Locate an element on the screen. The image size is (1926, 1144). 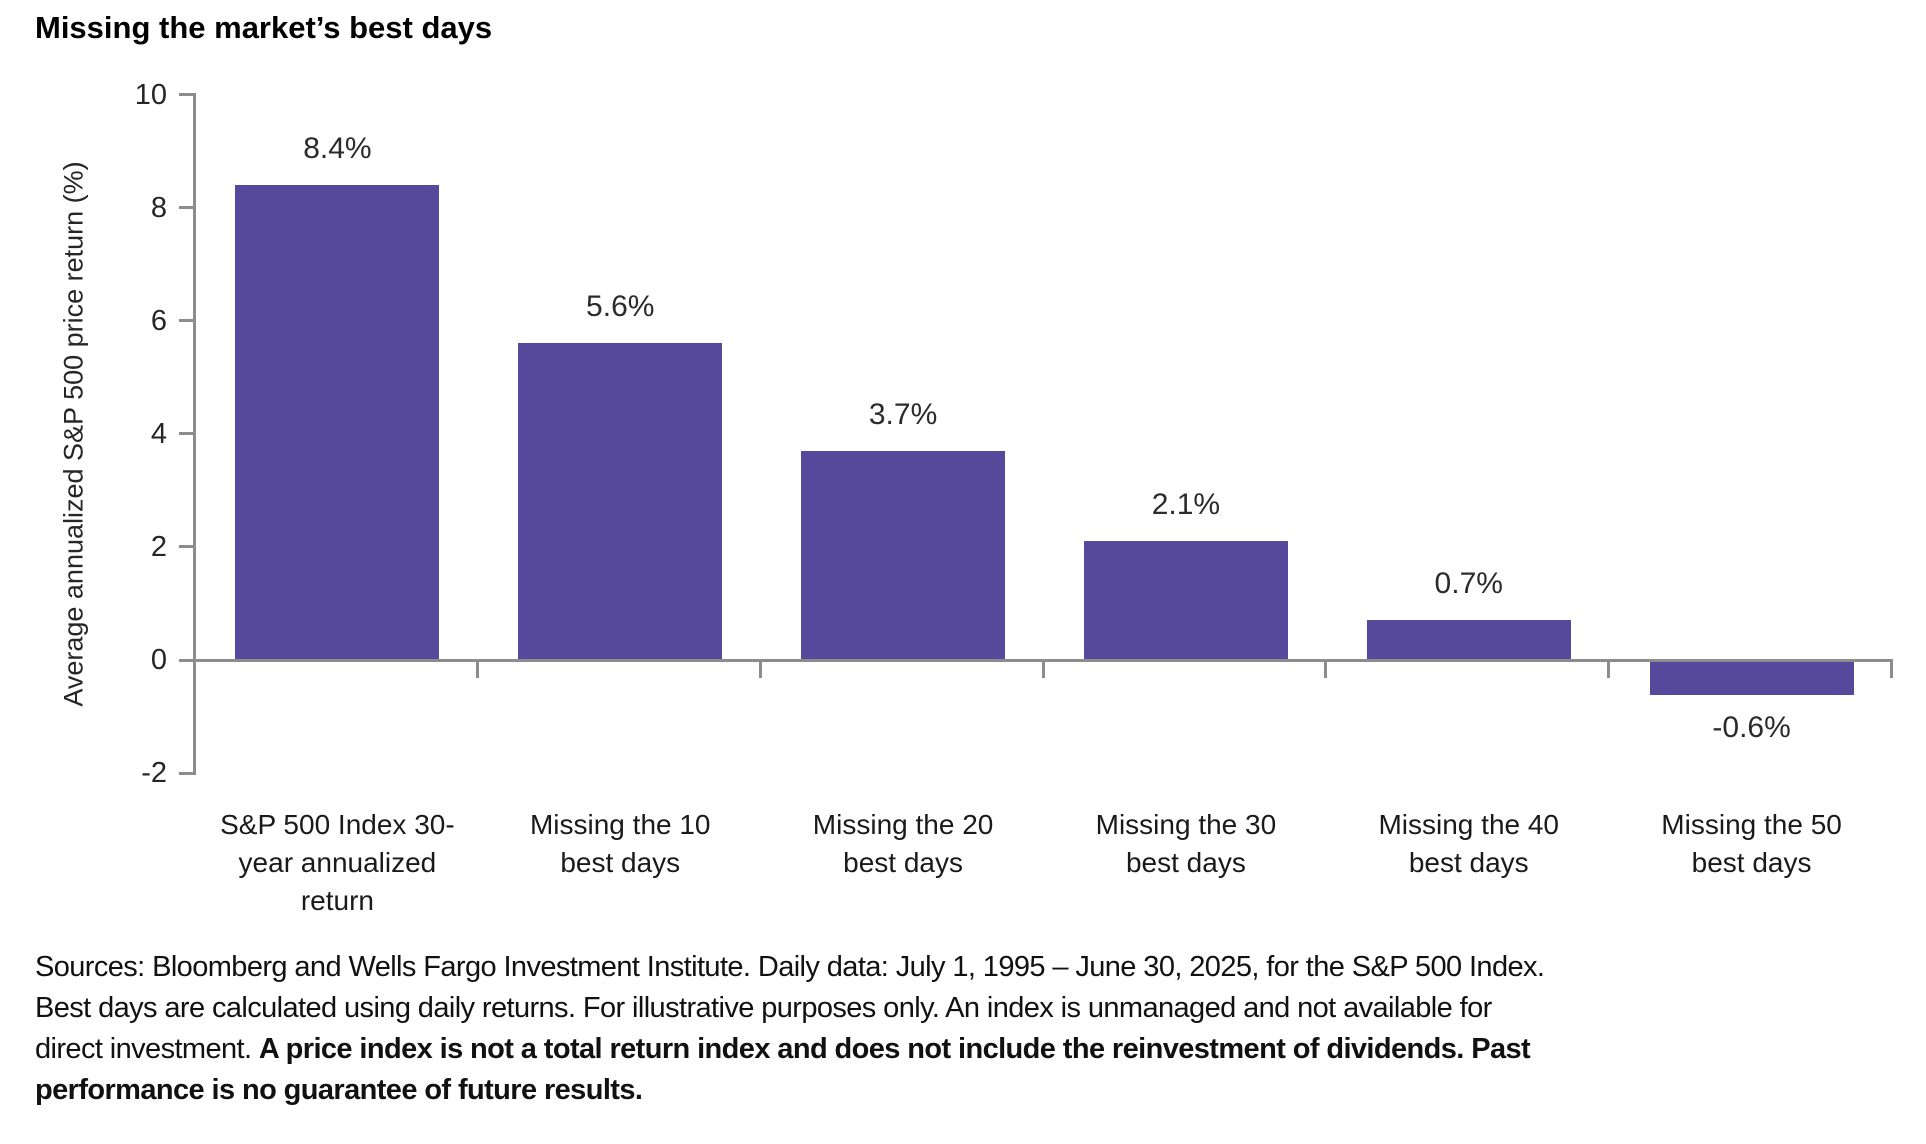
bar-value-label: -0.6% is located at coordinates (1751, 727).